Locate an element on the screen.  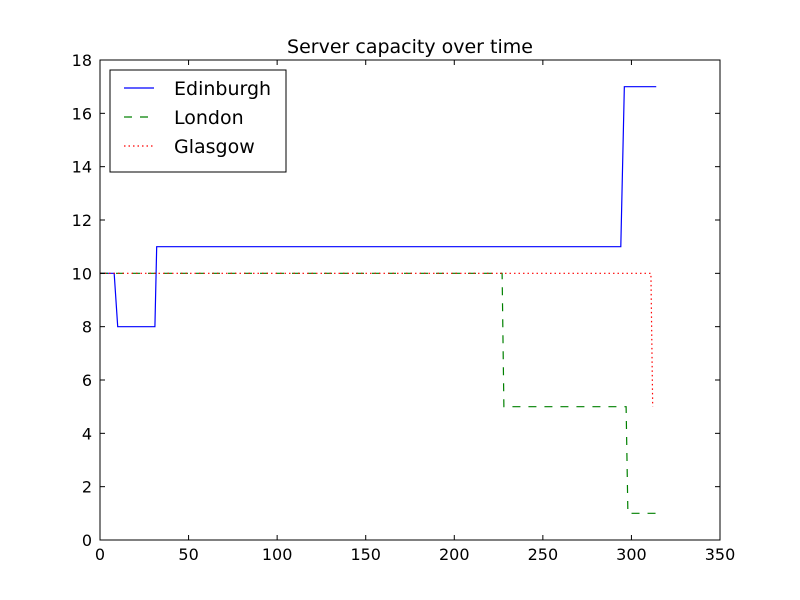
chart-title: Server capacity over time is located at coordinates (410, 47).